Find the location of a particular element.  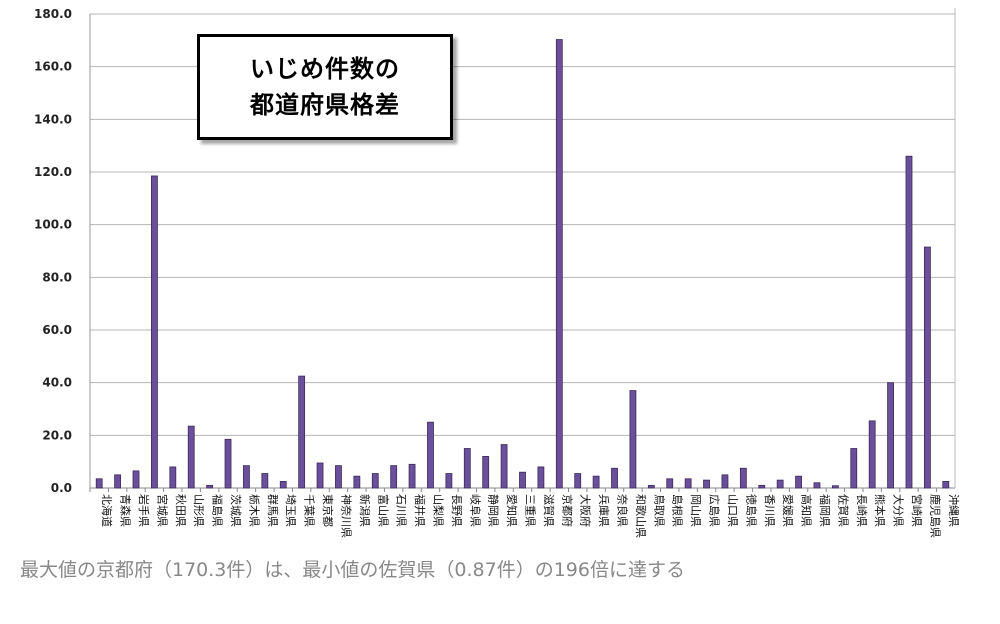

x-tick-label: 石川県 is located at coordinates (401, 510).